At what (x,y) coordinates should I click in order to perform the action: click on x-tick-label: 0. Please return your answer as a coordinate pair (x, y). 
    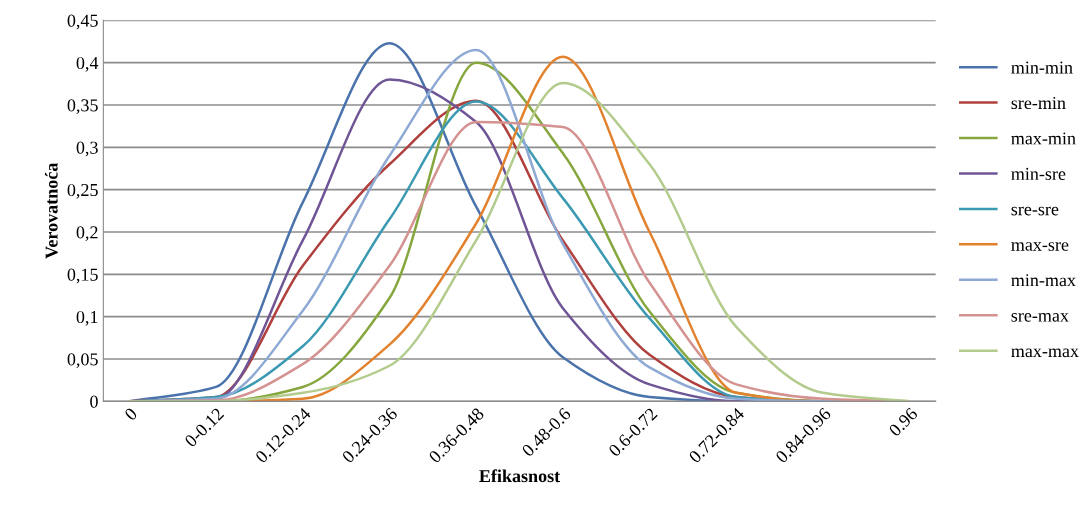
    Looking at the image, I should click on (130, 414).